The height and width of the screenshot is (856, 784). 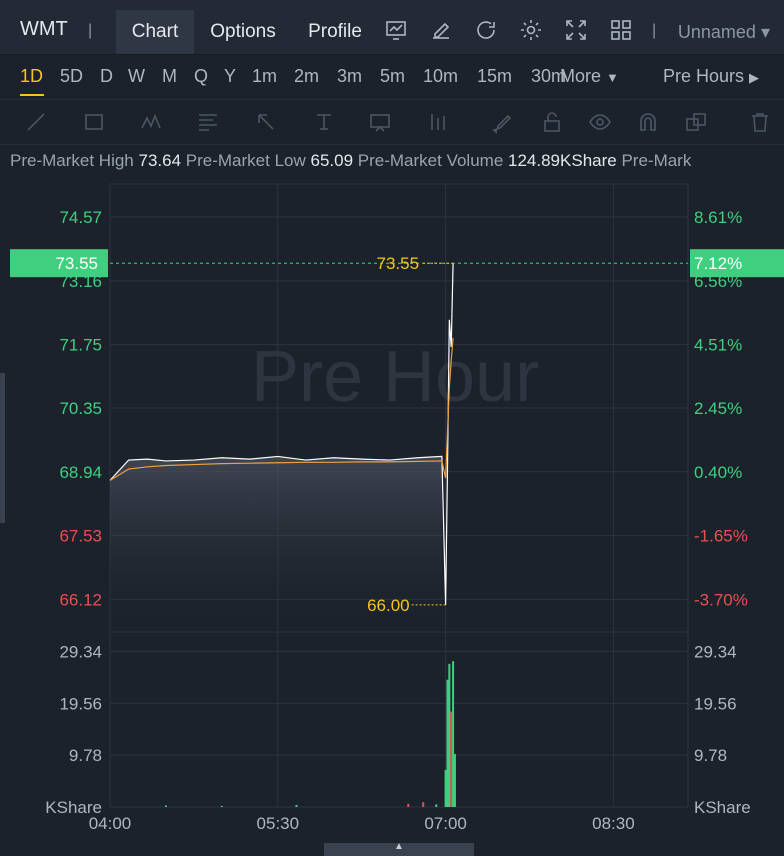 What do you see at coordinates (72, 160) in the screenshot?
I see `premarket-high-label: Pre-Market High` at bounding box center [72, 160].